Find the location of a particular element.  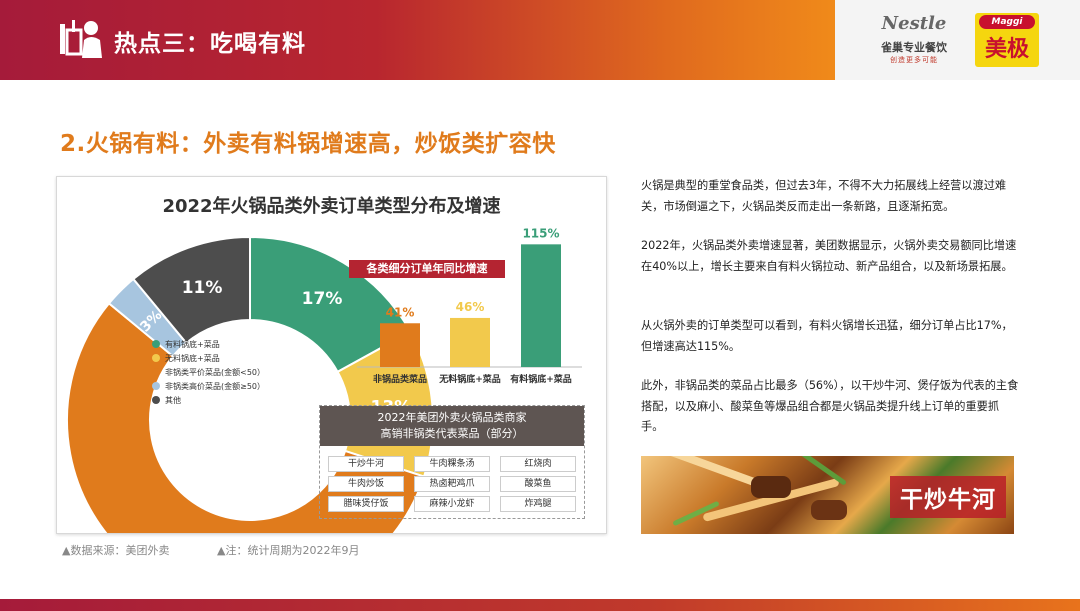

nestle-slogan: 创造更多可能 is located at coordinates (914, 60).